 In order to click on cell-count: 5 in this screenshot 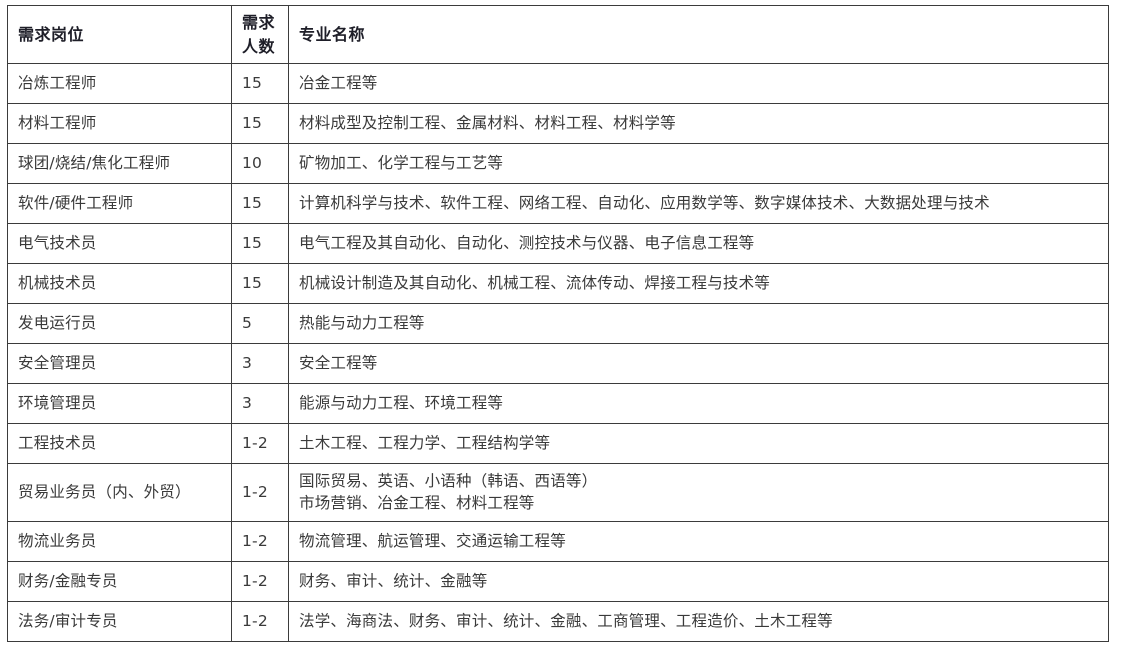, I will do `click(260, 323)`.